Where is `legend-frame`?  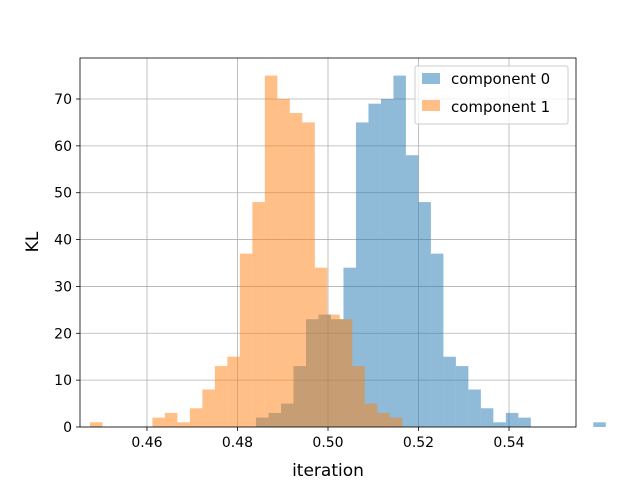
legend-frame is located at coordinates (491, 95).